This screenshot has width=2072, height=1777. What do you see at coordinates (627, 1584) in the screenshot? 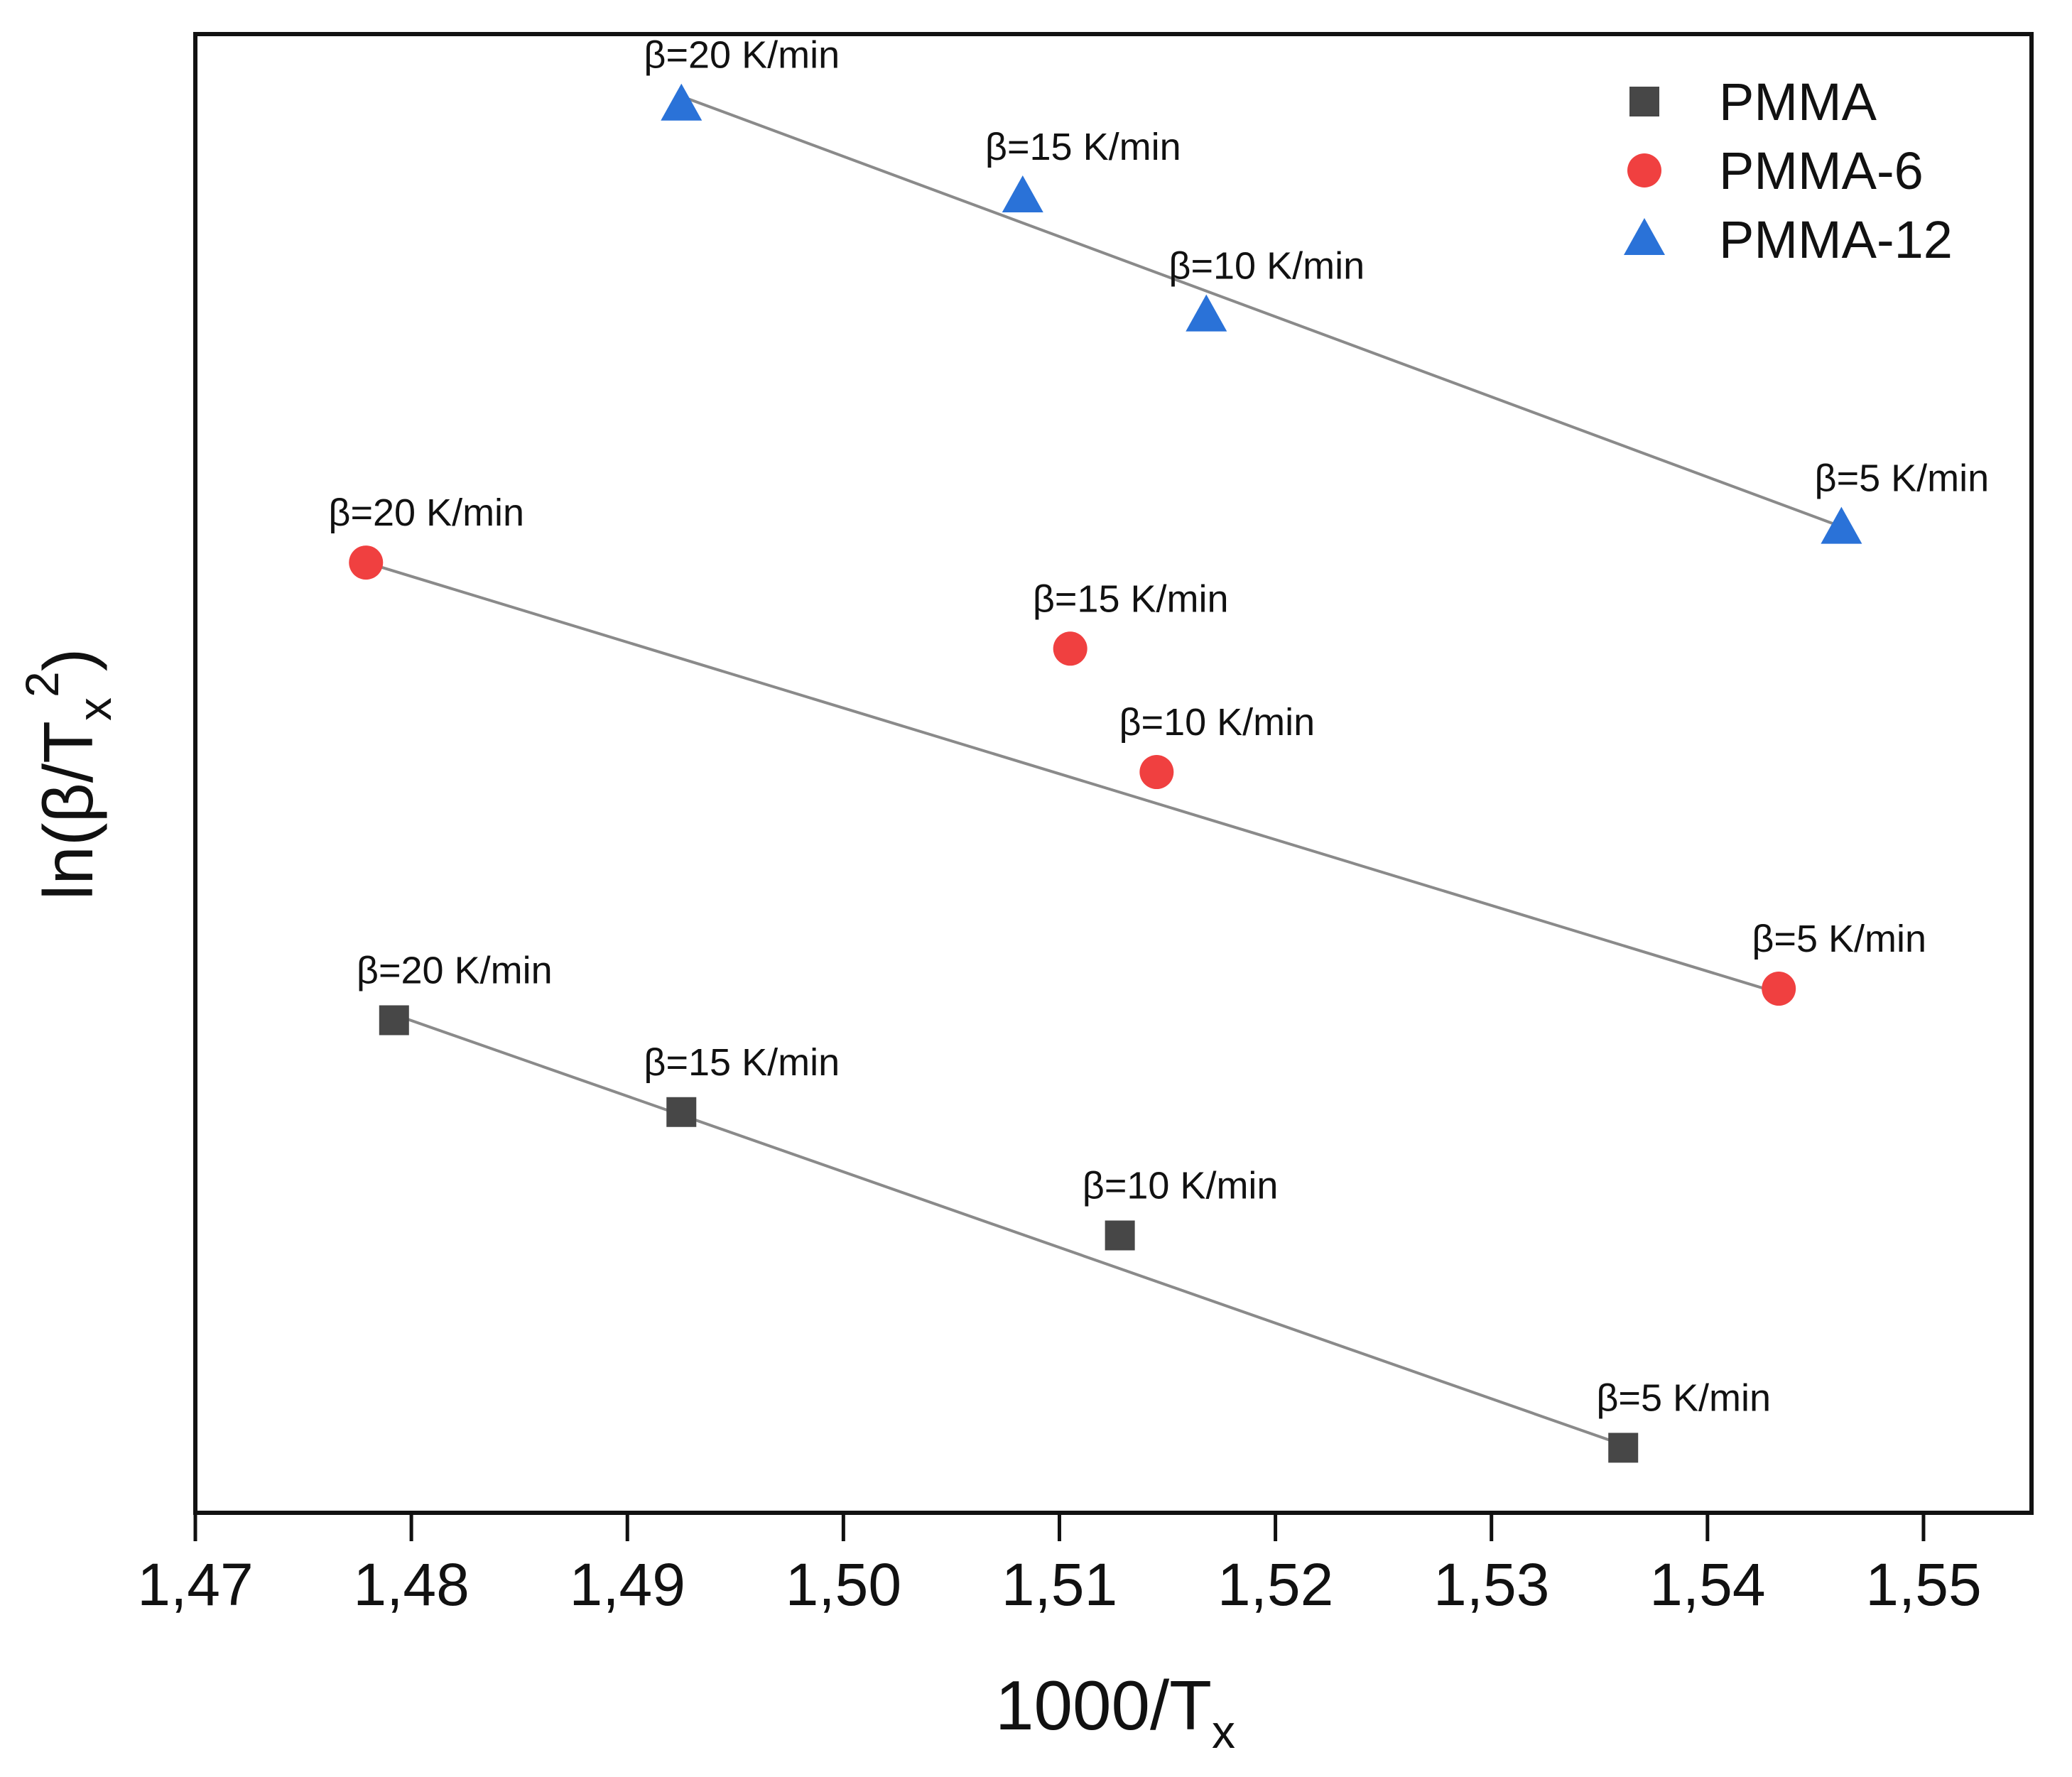
I see `x-tick-label: 1,49` at bounding box center [627, 1584].